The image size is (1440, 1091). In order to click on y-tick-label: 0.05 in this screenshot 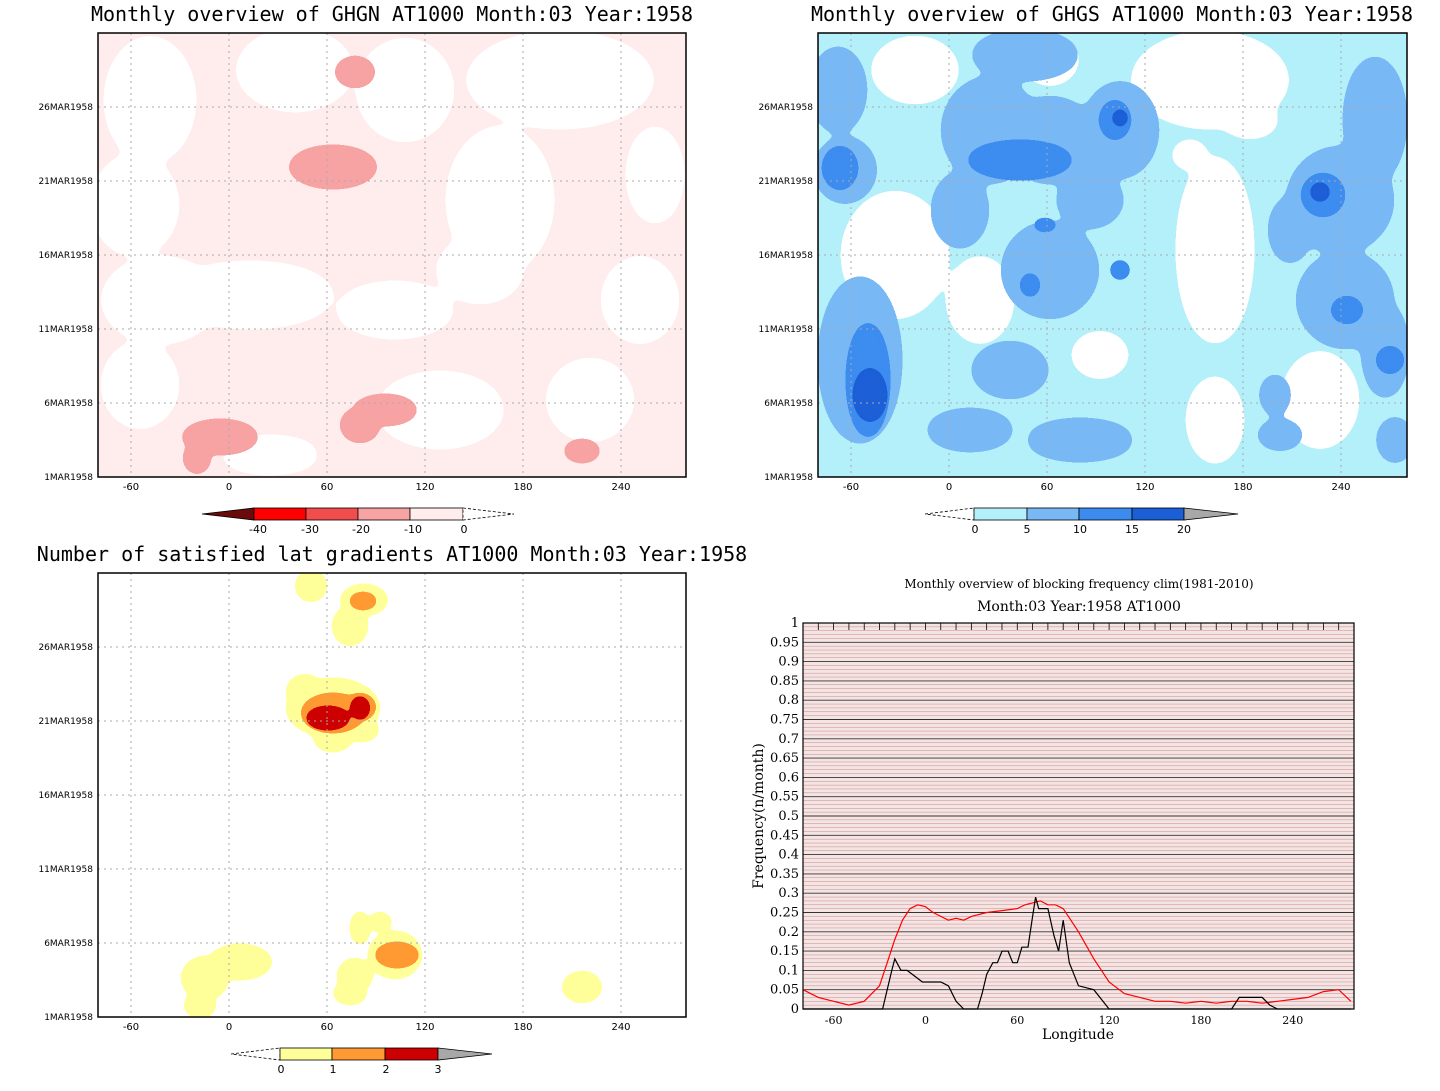, I will do `click(784, 990)`.